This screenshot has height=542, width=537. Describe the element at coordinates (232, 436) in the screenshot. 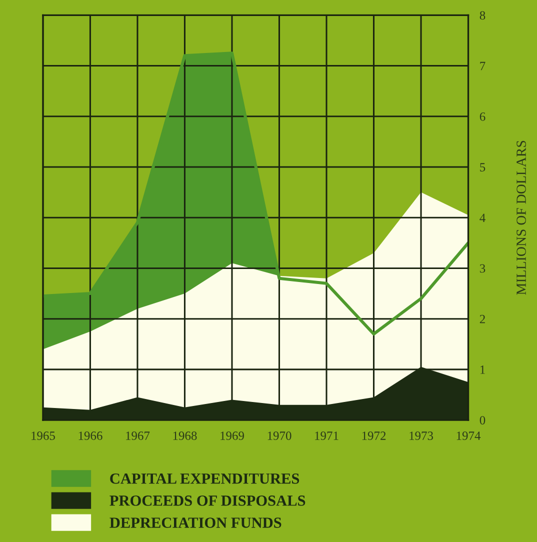

I see `x-tick-label: 1969` at that location.